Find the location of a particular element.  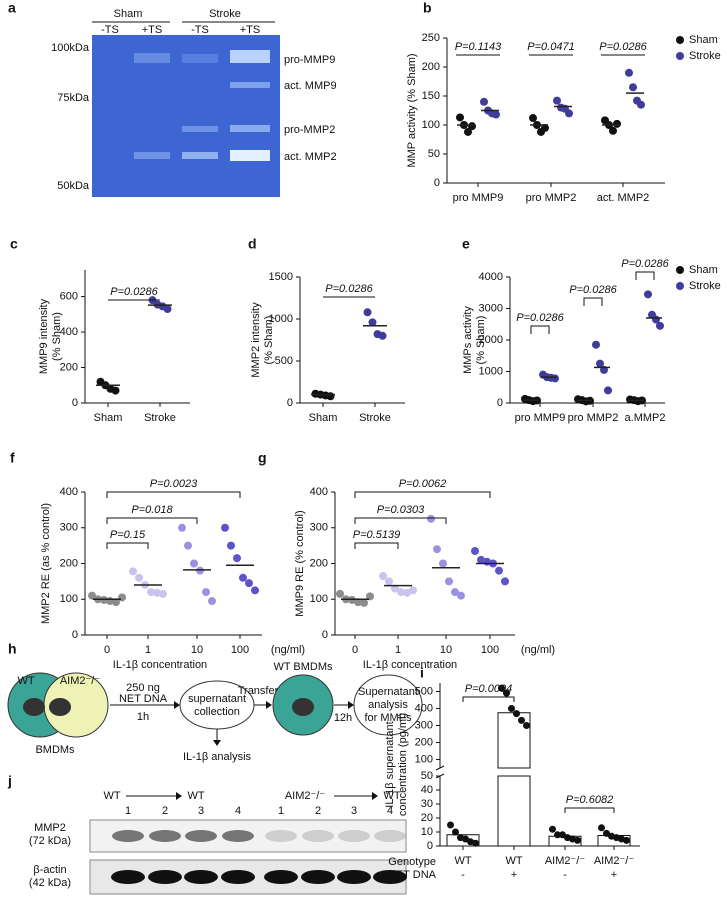

x-tick-label: a.MMP2 is located at coordinates (645, 418).